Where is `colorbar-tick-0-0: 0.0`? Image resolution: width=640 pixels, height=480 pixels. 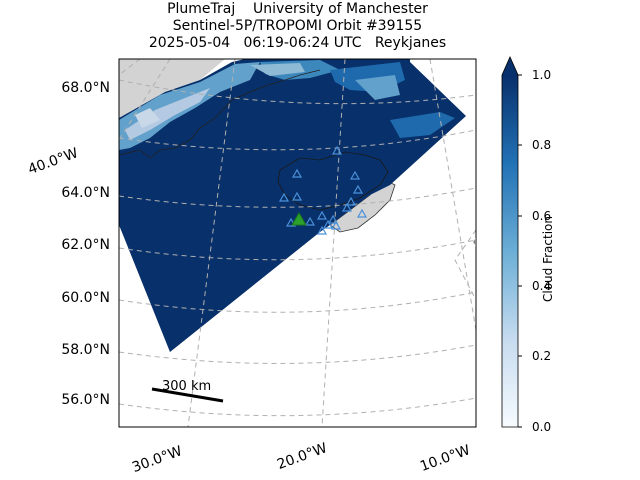
colorbar-tick-0-0: 0.0 is located at coordinates (542, 427).